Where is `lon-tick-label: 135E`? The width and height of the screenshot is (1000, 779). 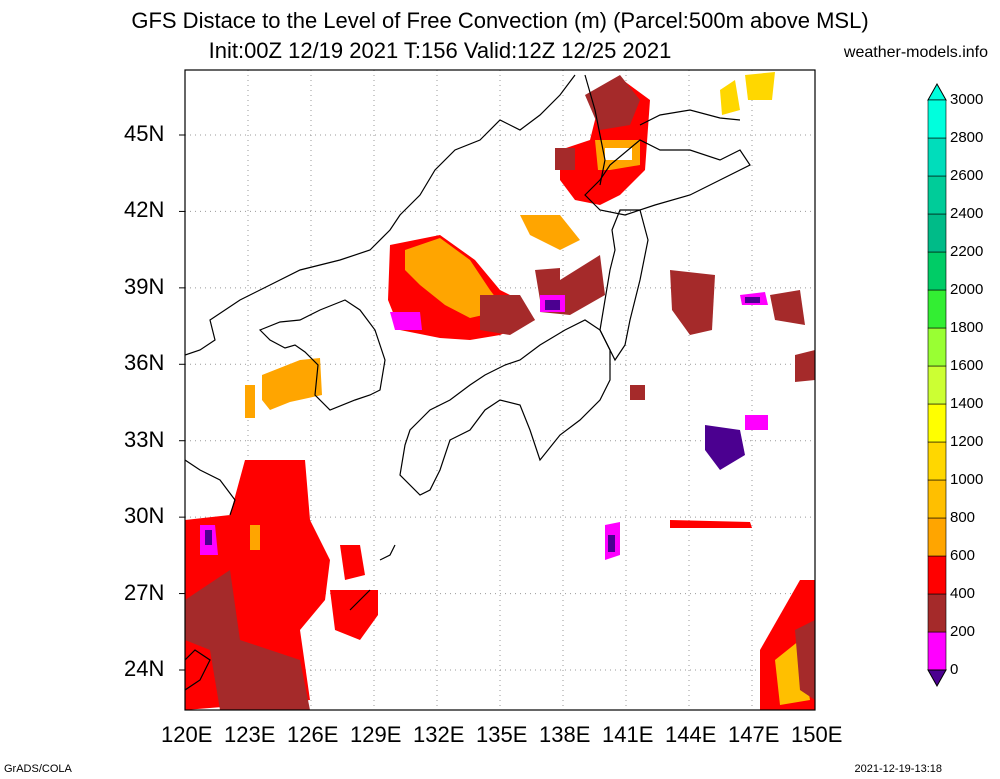
lon-tick-label: 135E is located at coordinates (502, 734).